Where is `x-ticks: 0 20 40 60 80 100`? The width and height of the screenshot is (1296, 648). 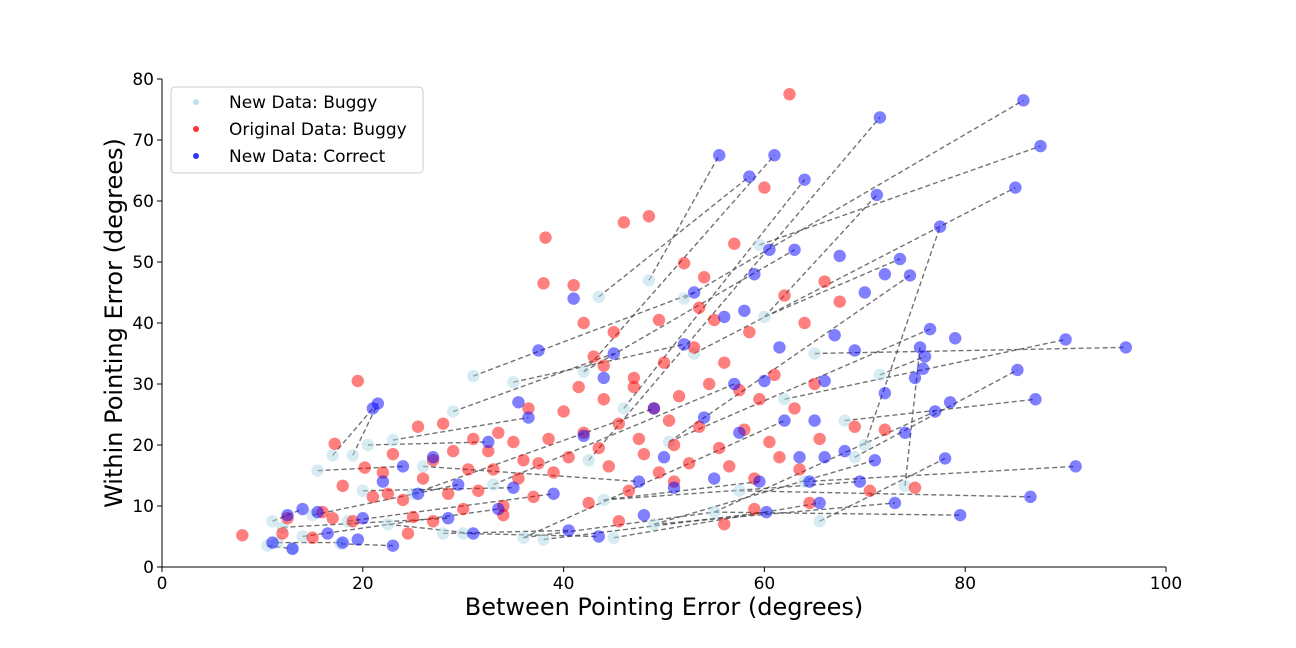
x-ticks: 0 20 40 60 80 100 is located at coordinates (669, 580).